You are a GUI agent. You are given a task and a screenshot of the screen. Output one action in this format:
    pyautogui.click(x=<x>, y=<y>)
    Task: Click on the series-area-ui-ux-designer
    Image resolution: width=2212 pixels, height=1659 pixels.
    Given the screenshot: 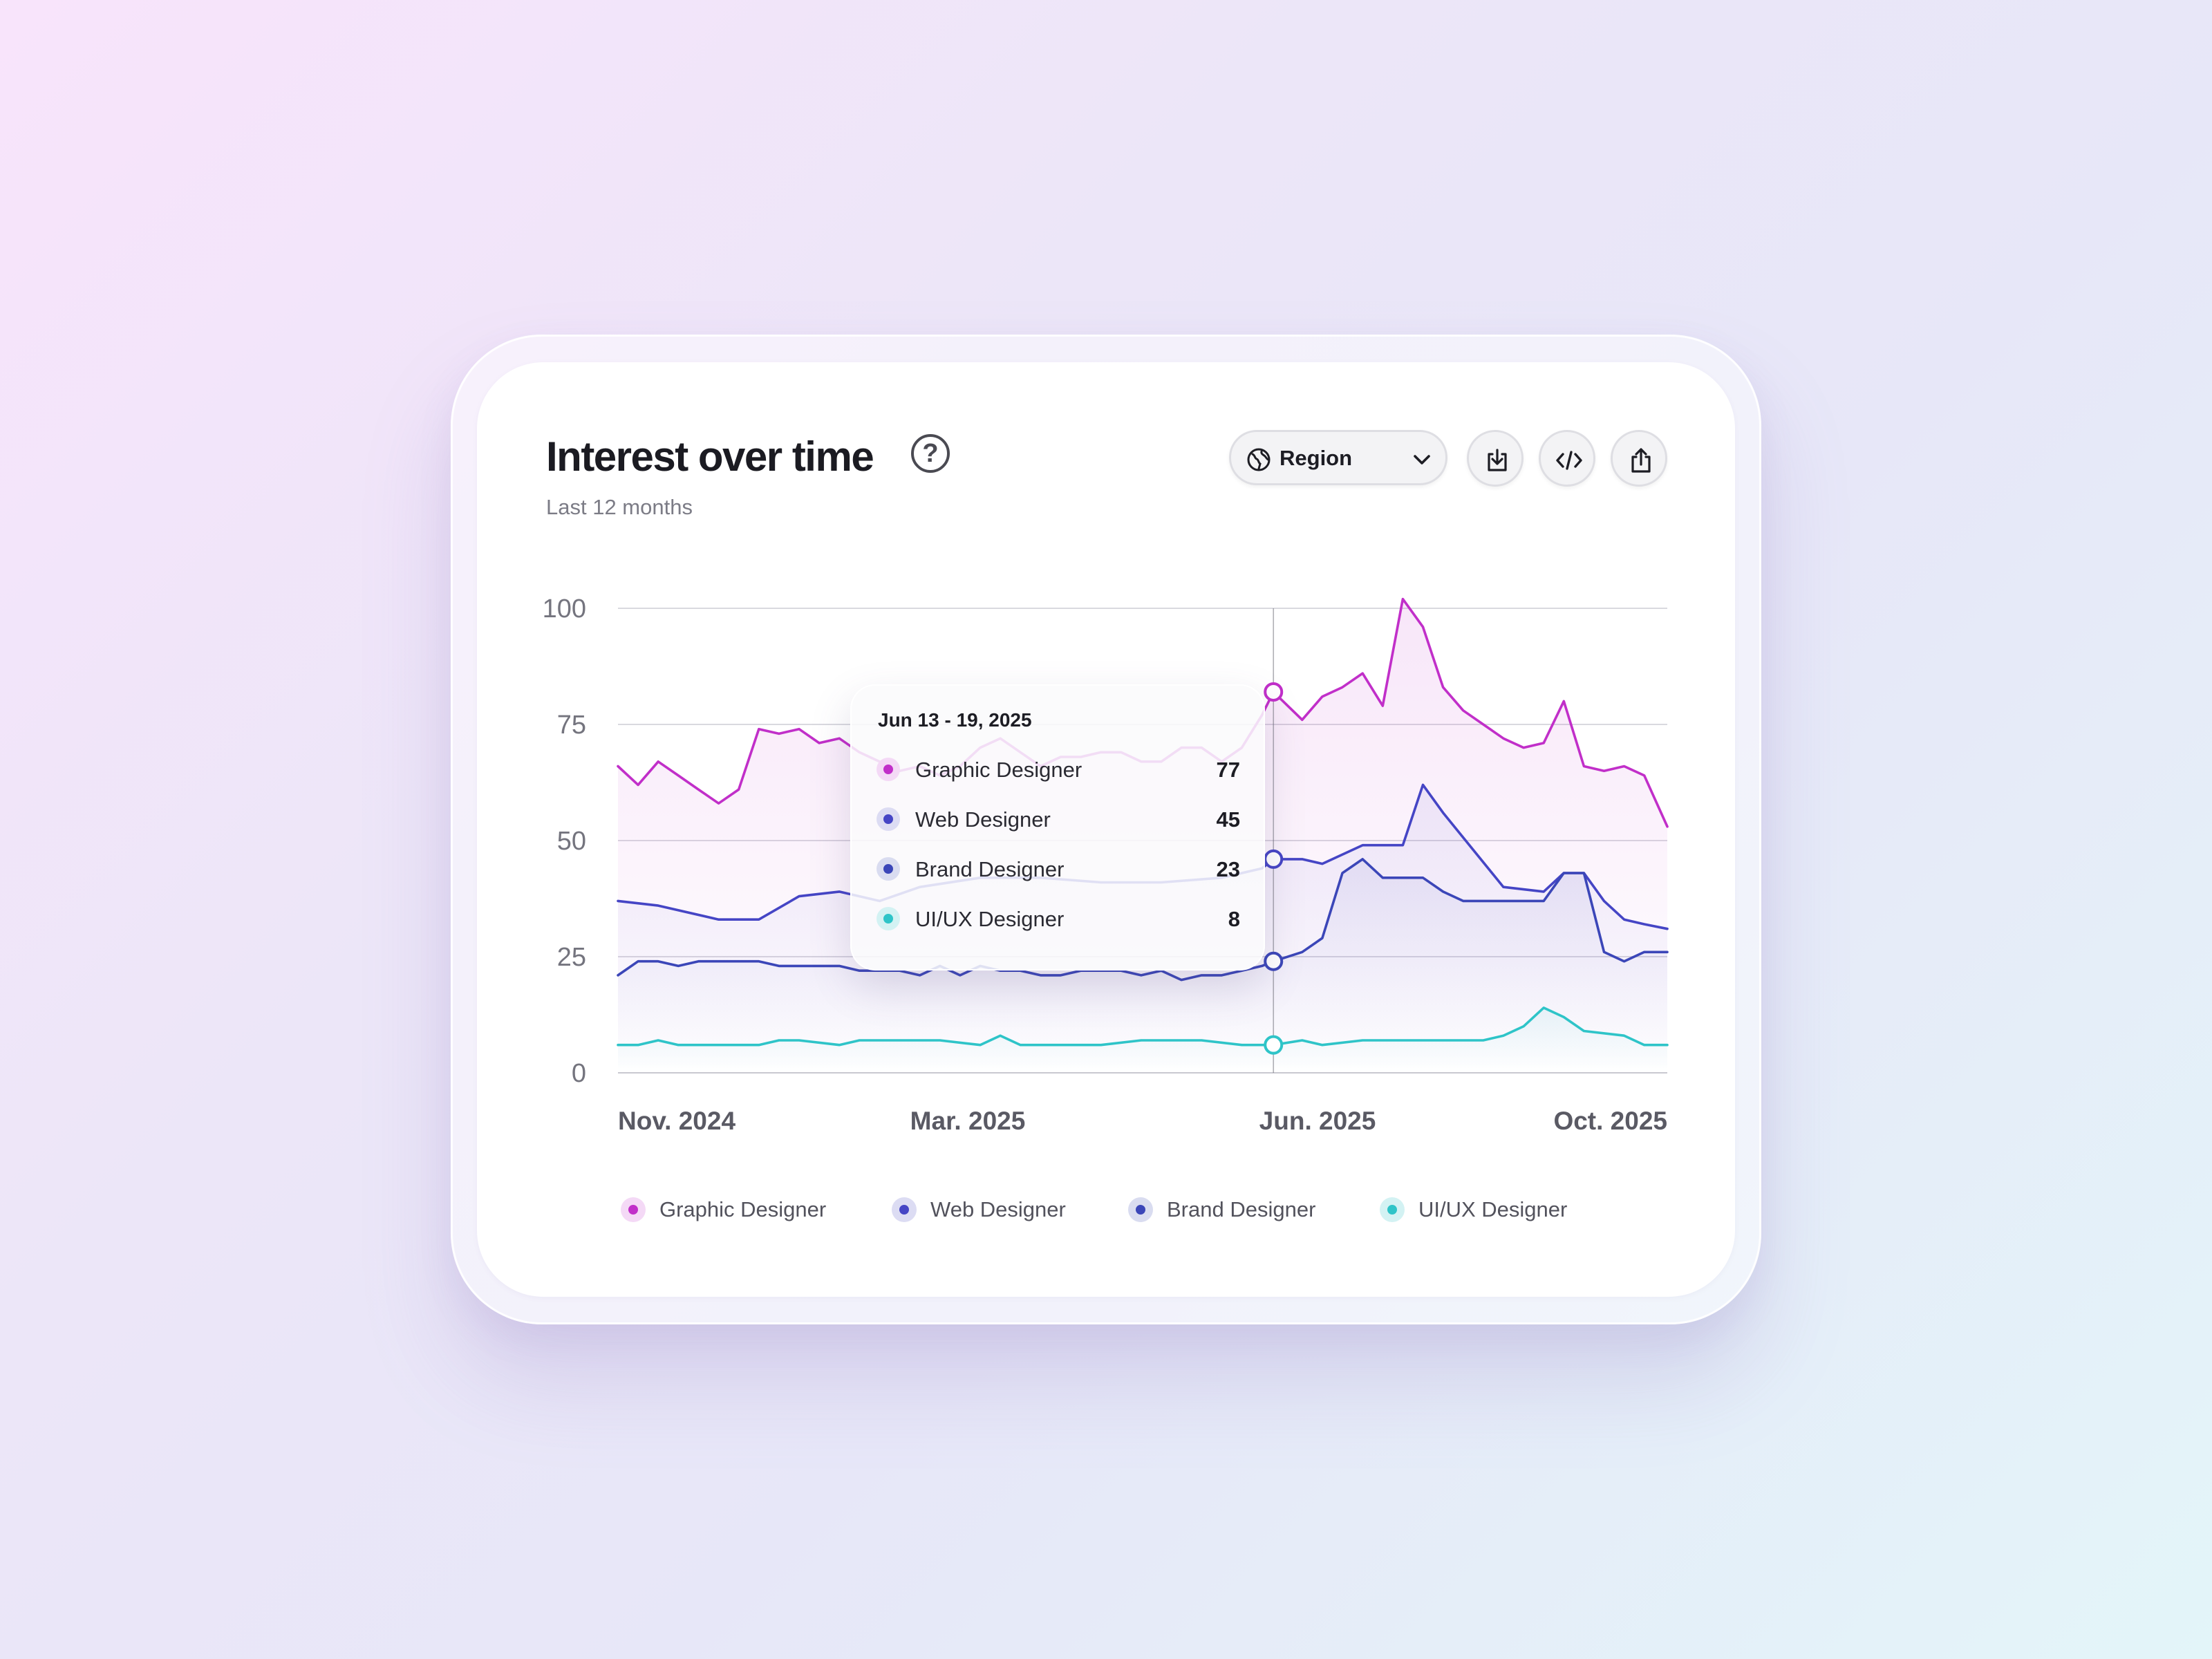 What is the action you would take?
    pyautogui.click(x=1142, y=1040)
    